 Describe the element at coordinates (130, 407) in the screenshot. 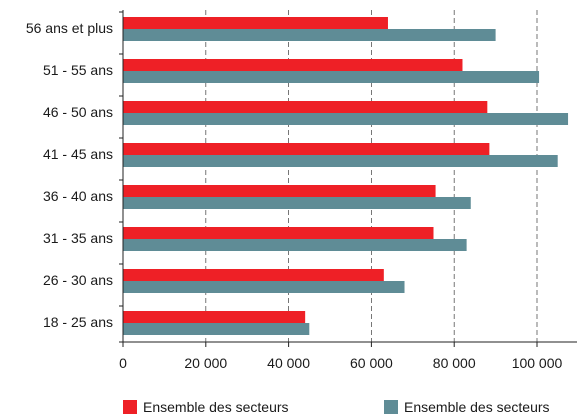

I see `legend-swatch-red` at that location.